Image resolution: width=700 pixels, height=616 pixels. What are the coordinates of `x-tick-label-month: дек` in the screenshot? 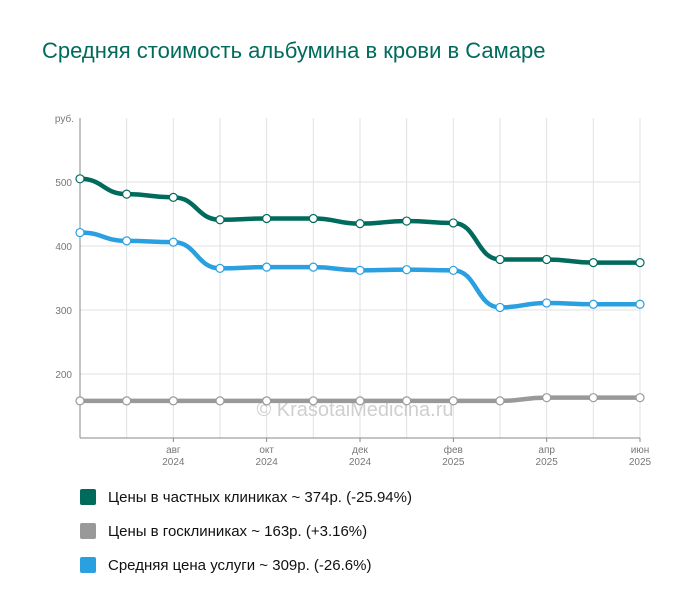 It's located at (360, 450).